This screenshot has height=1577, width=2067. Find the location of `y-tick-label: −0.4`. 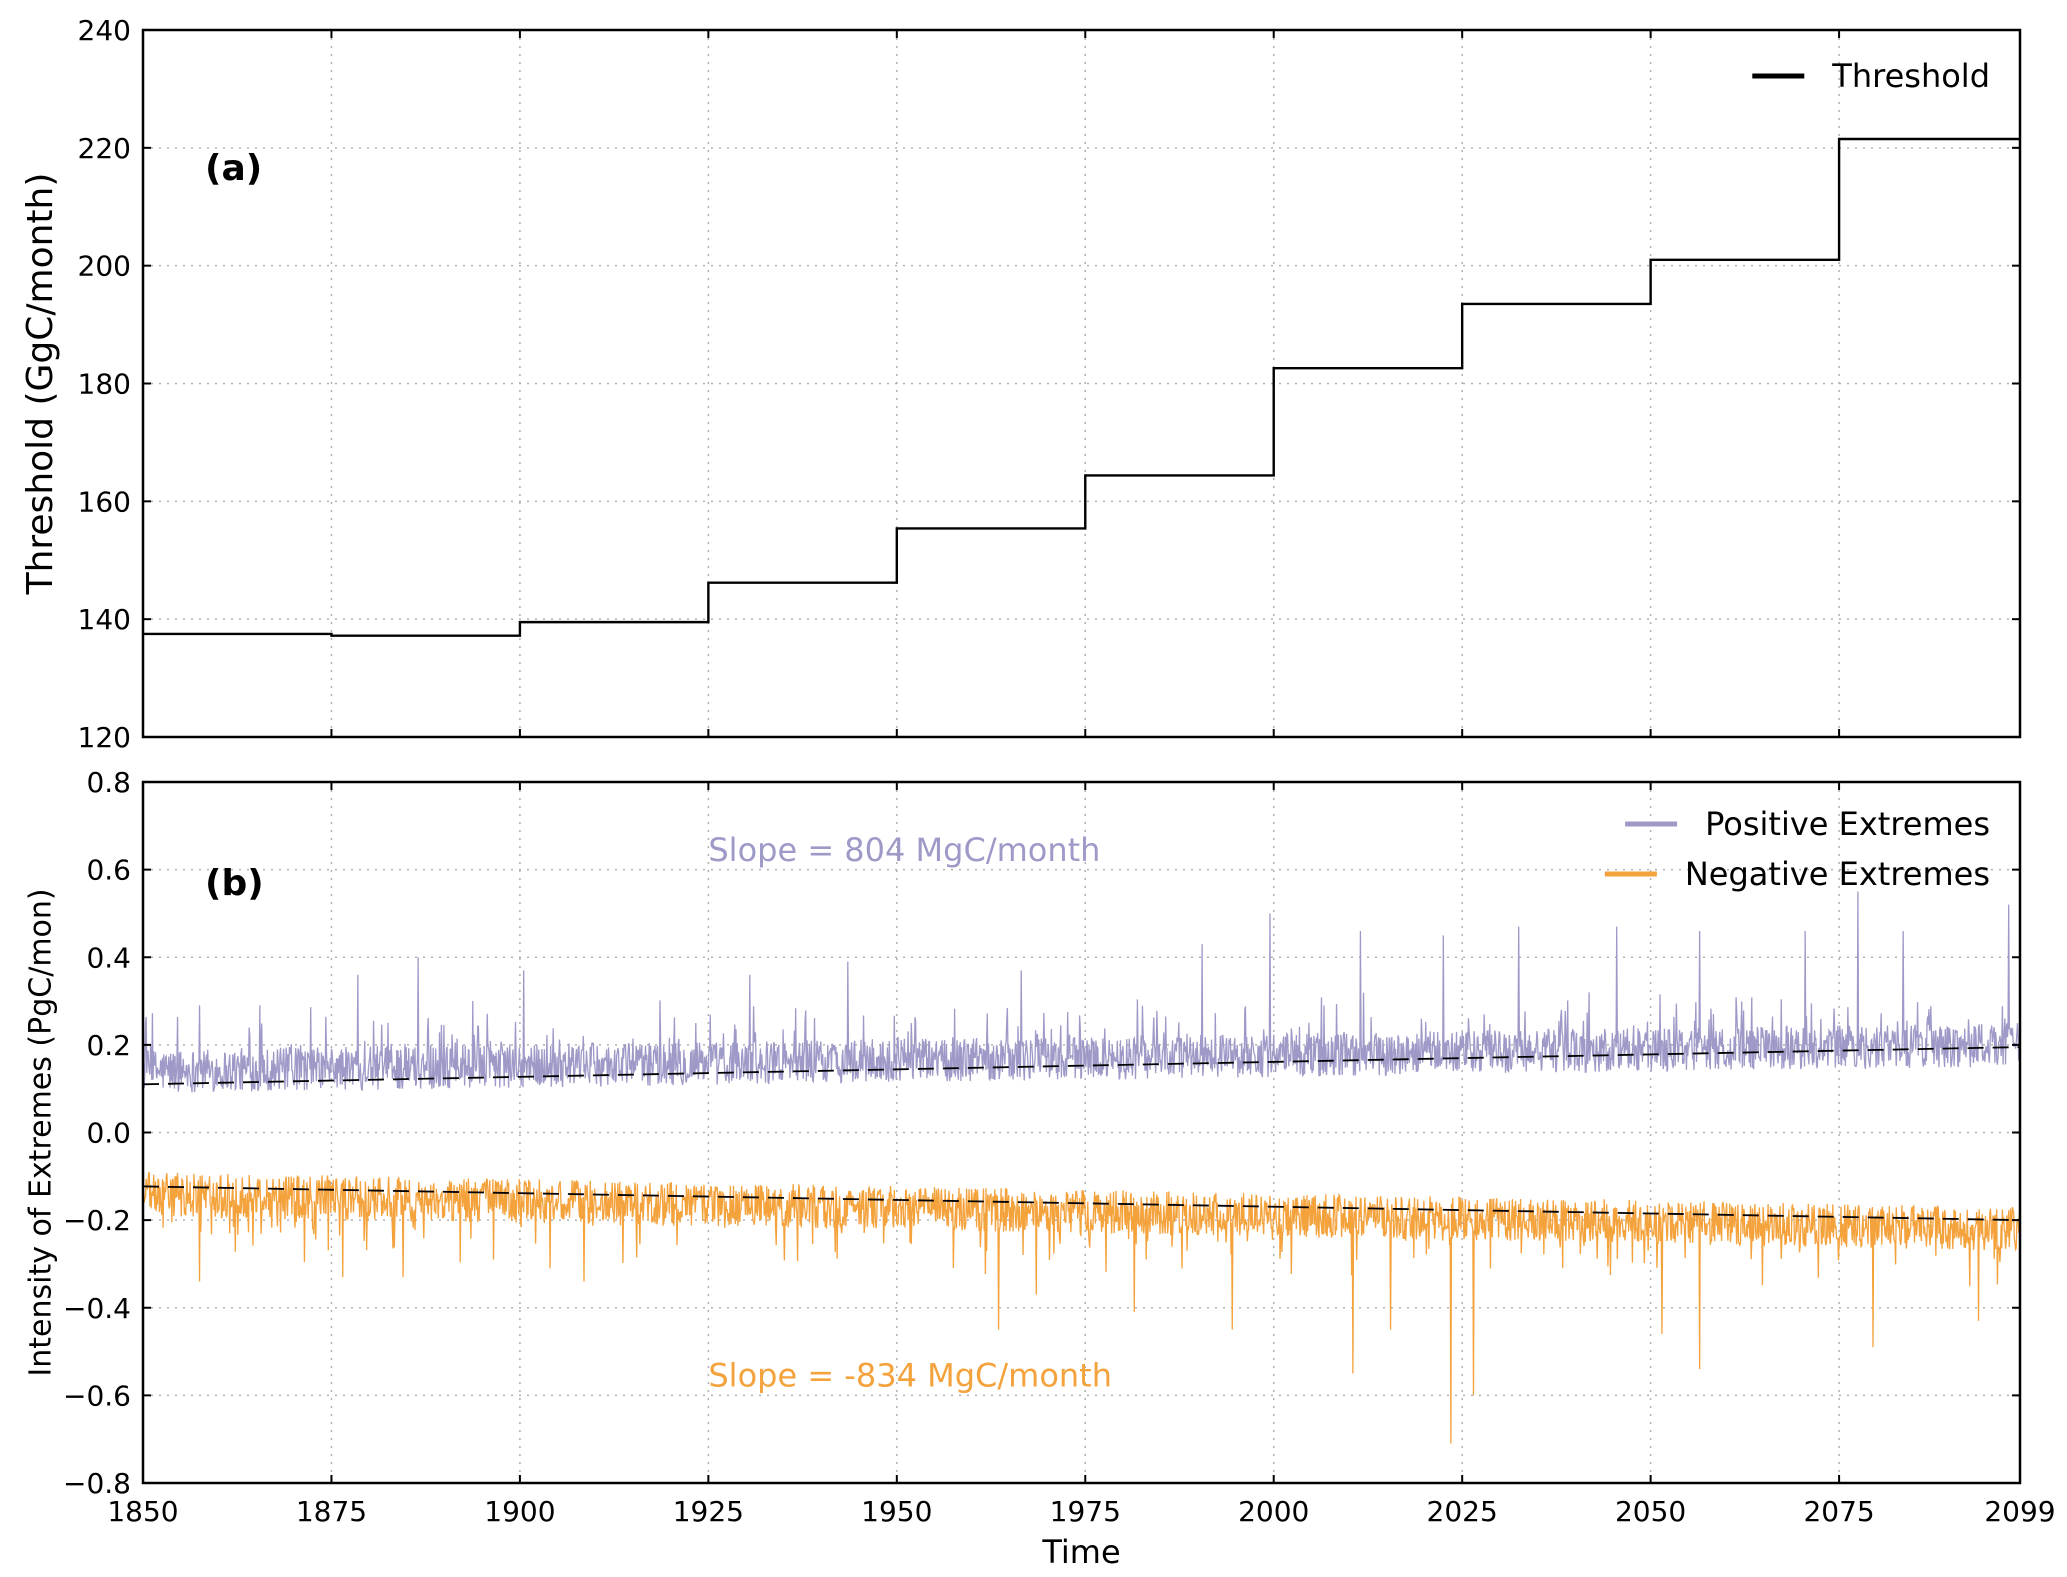

y-tick-label: −0.4 is located at coordinates (97, 1308).